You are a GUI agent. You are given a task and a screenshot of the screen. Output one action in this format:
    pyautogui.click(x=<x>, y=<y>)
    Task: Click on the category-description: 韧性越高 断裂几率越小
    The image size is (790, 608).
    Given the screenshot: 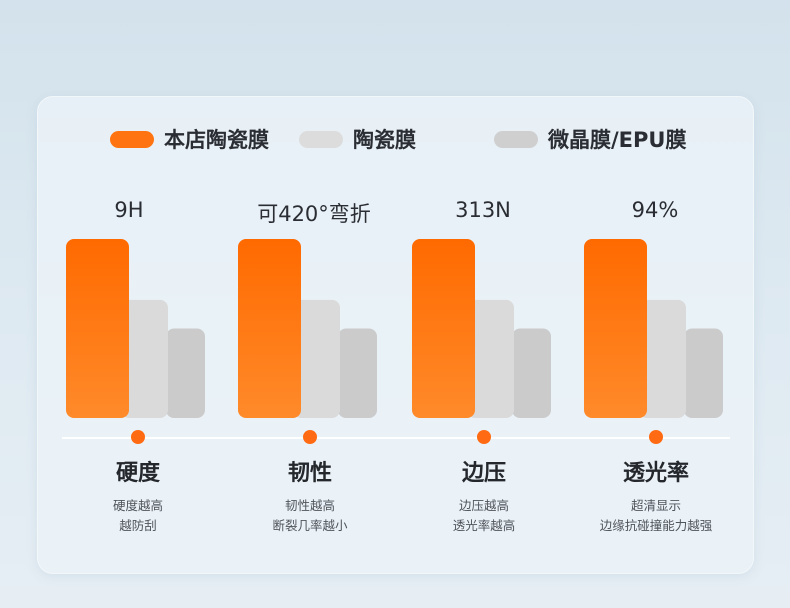 What is the action you would take?
    pyautogui.click(x=310, y=516)
    